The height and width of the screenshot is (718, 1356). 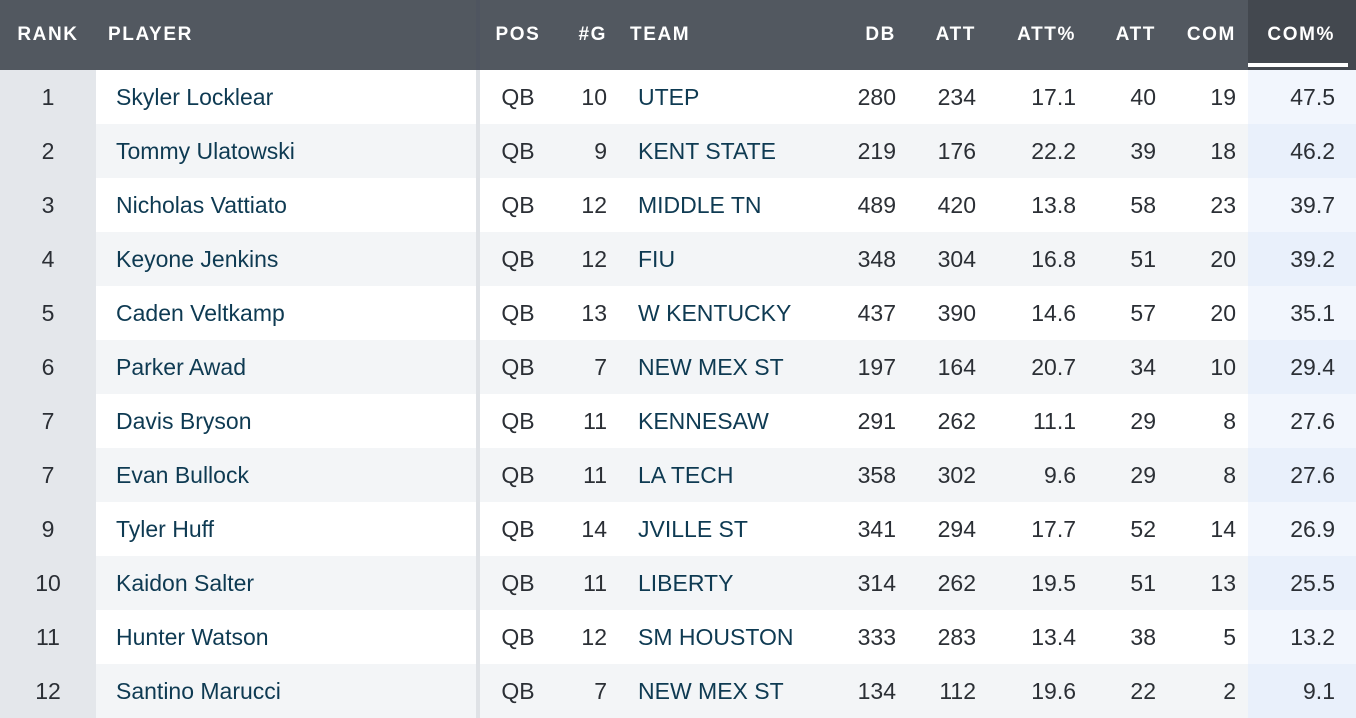 I want to click on games-cell: 13, so click(x=594, y=313).